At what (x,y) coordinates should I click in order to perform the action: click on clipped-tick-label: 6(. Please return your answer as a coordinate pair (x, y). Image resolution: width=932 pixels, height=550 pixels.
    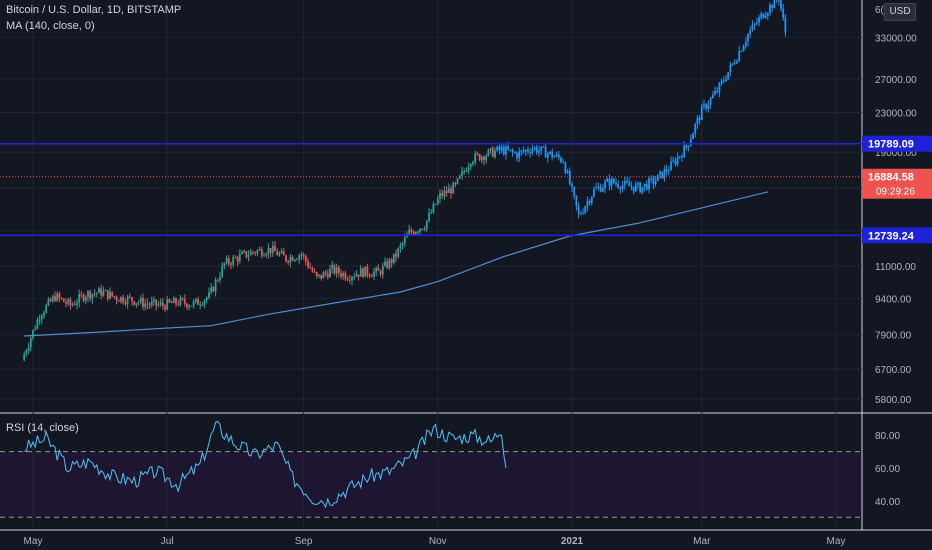
    Looking at the image, I should click on (879, 10).